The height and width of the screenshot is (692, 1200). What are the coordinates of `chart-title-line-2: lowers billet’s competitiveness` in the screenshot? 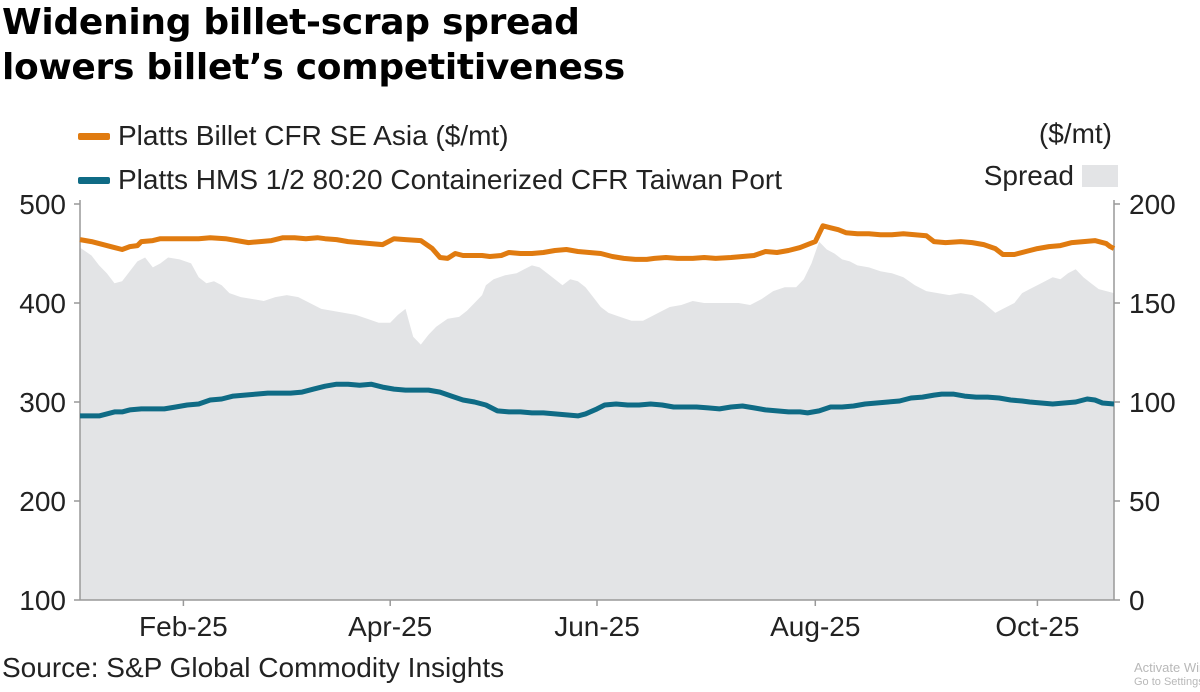 It's located at (313, 67).